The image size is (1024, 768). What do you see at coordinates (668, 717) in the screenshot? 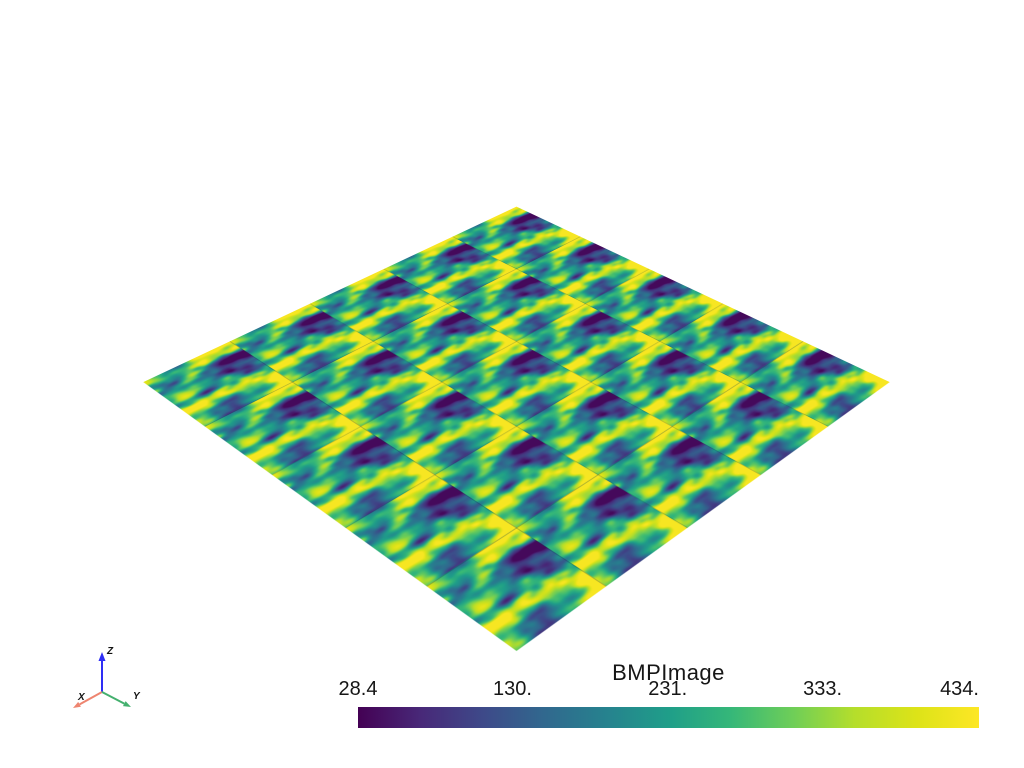
I see `scalar-bar-gradient` at bounding box center [668, 717].